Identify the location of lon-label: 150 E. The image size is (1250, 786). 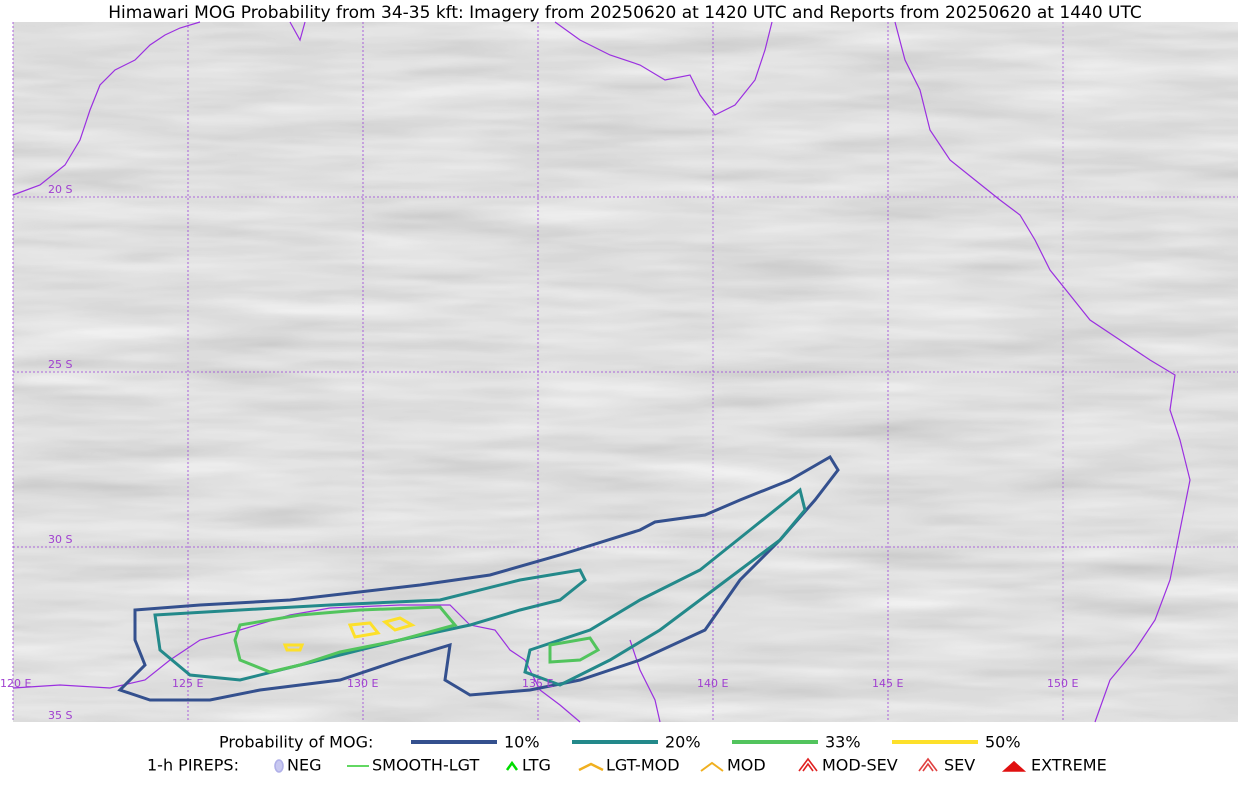
(1062, 683).